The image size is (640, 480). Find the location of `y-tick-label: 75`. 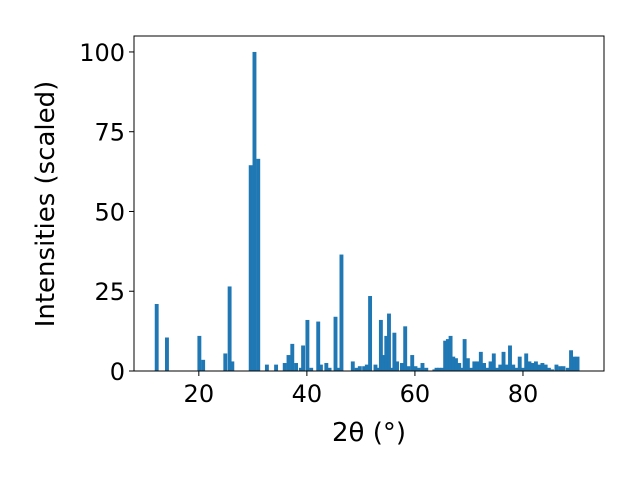

y-tick-label: 75 is located at coordinates (109, 133).